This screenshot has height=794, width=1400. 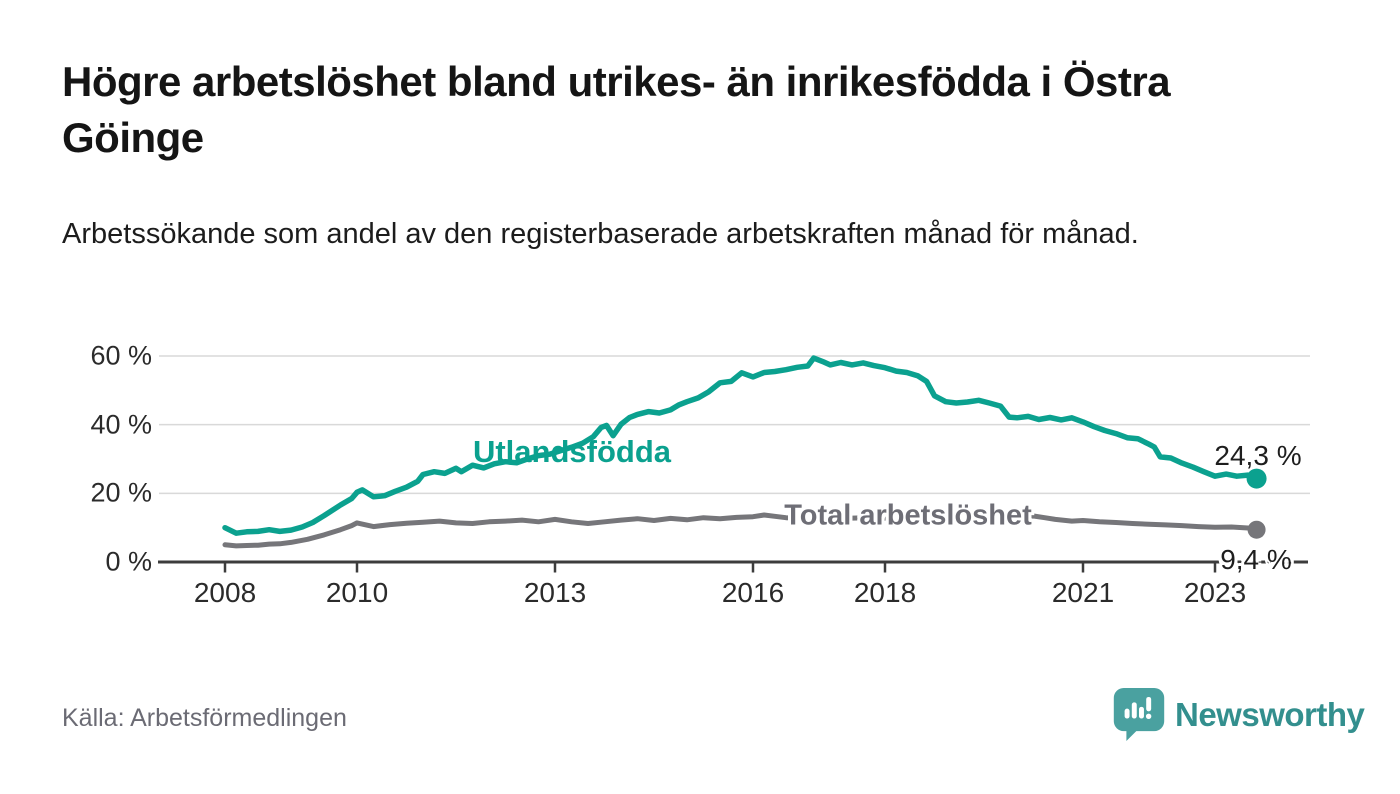 I want to click on newsworthy-brand-text: Newsworthy, so click(x=1270, y=714).